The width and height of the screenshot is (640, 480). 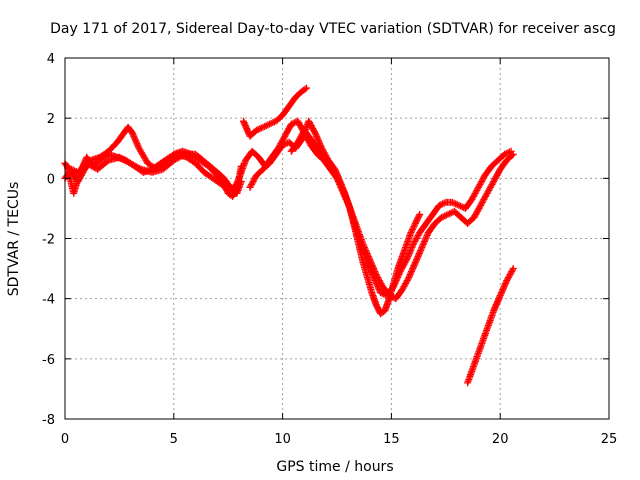 What do you see at coordinates (51, 59) in the screenshot?
I see `y-tick-label: 4` at bounding box center [51, 59].